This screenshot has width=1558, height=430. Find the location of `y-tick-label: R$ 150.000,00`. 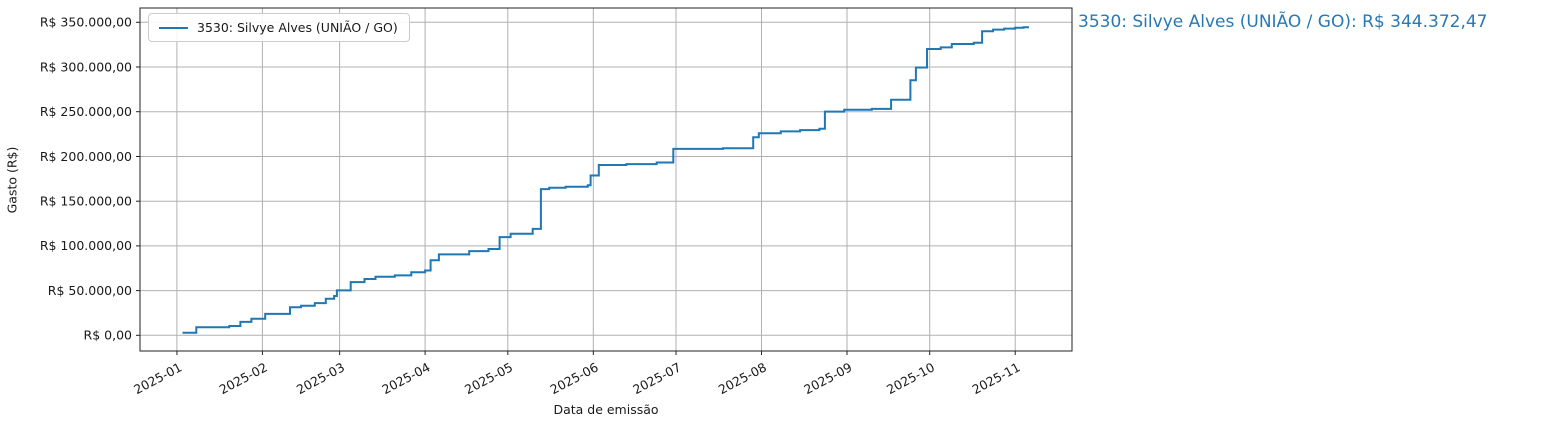

y-tick-label: R$ 150.000,00 is located at coordinates (86, 201).